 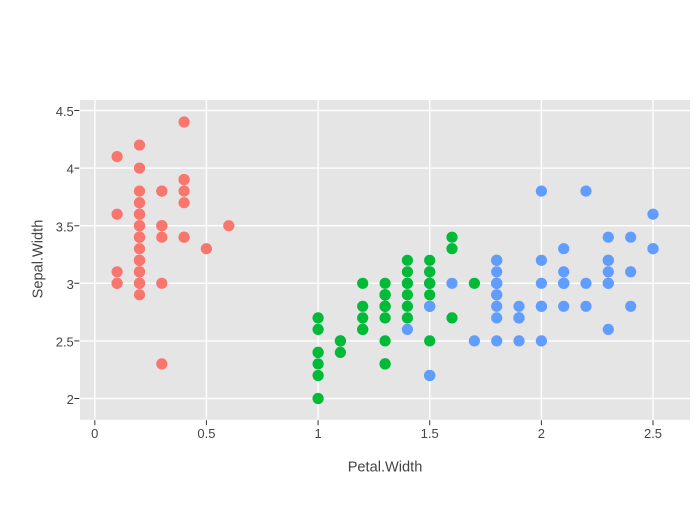 I want to click on svg-text: 1, so click(x=317, y=433).